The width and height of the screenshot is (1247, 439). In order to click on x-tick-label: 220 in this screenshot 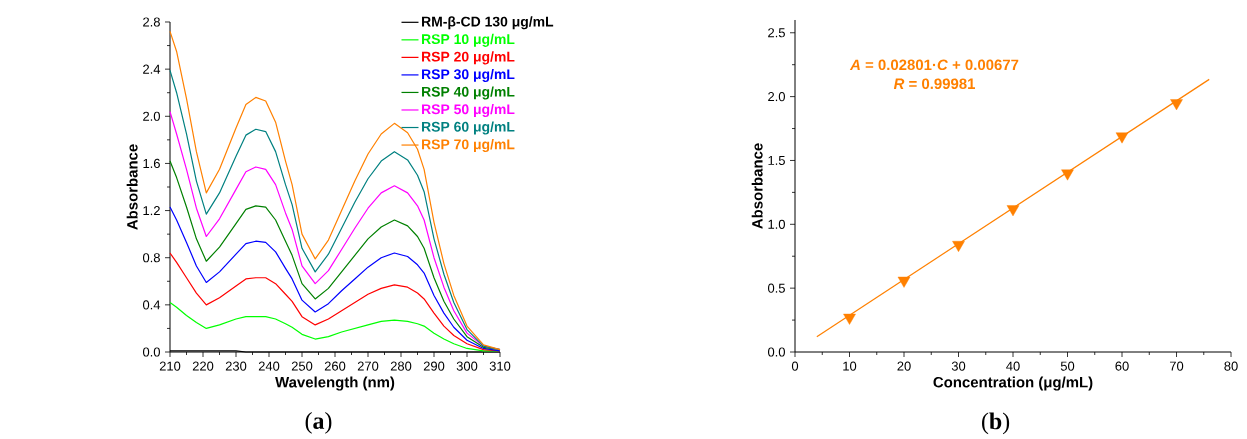, I will do `click(203, 366)`.